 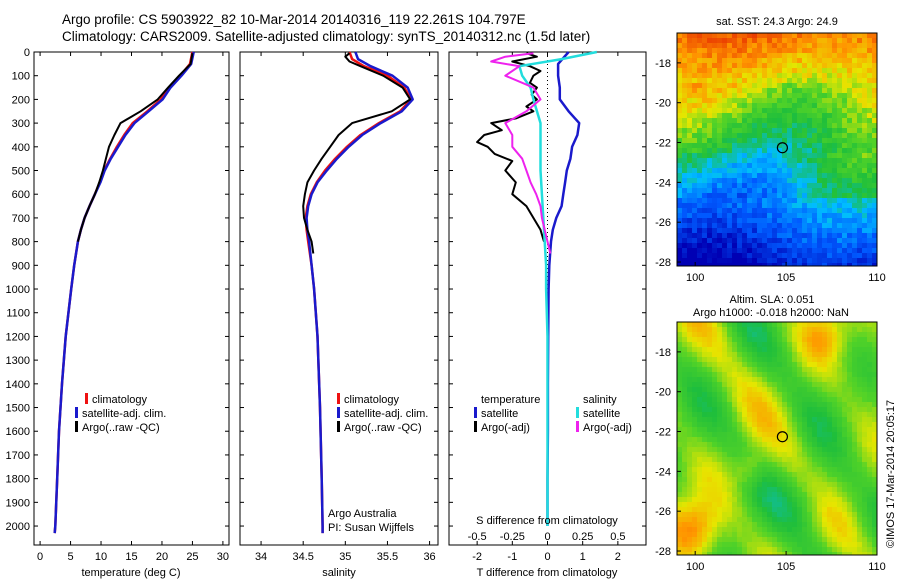 I want to click on series-line-argo-raw-qc-, so click(x=357, y=153).